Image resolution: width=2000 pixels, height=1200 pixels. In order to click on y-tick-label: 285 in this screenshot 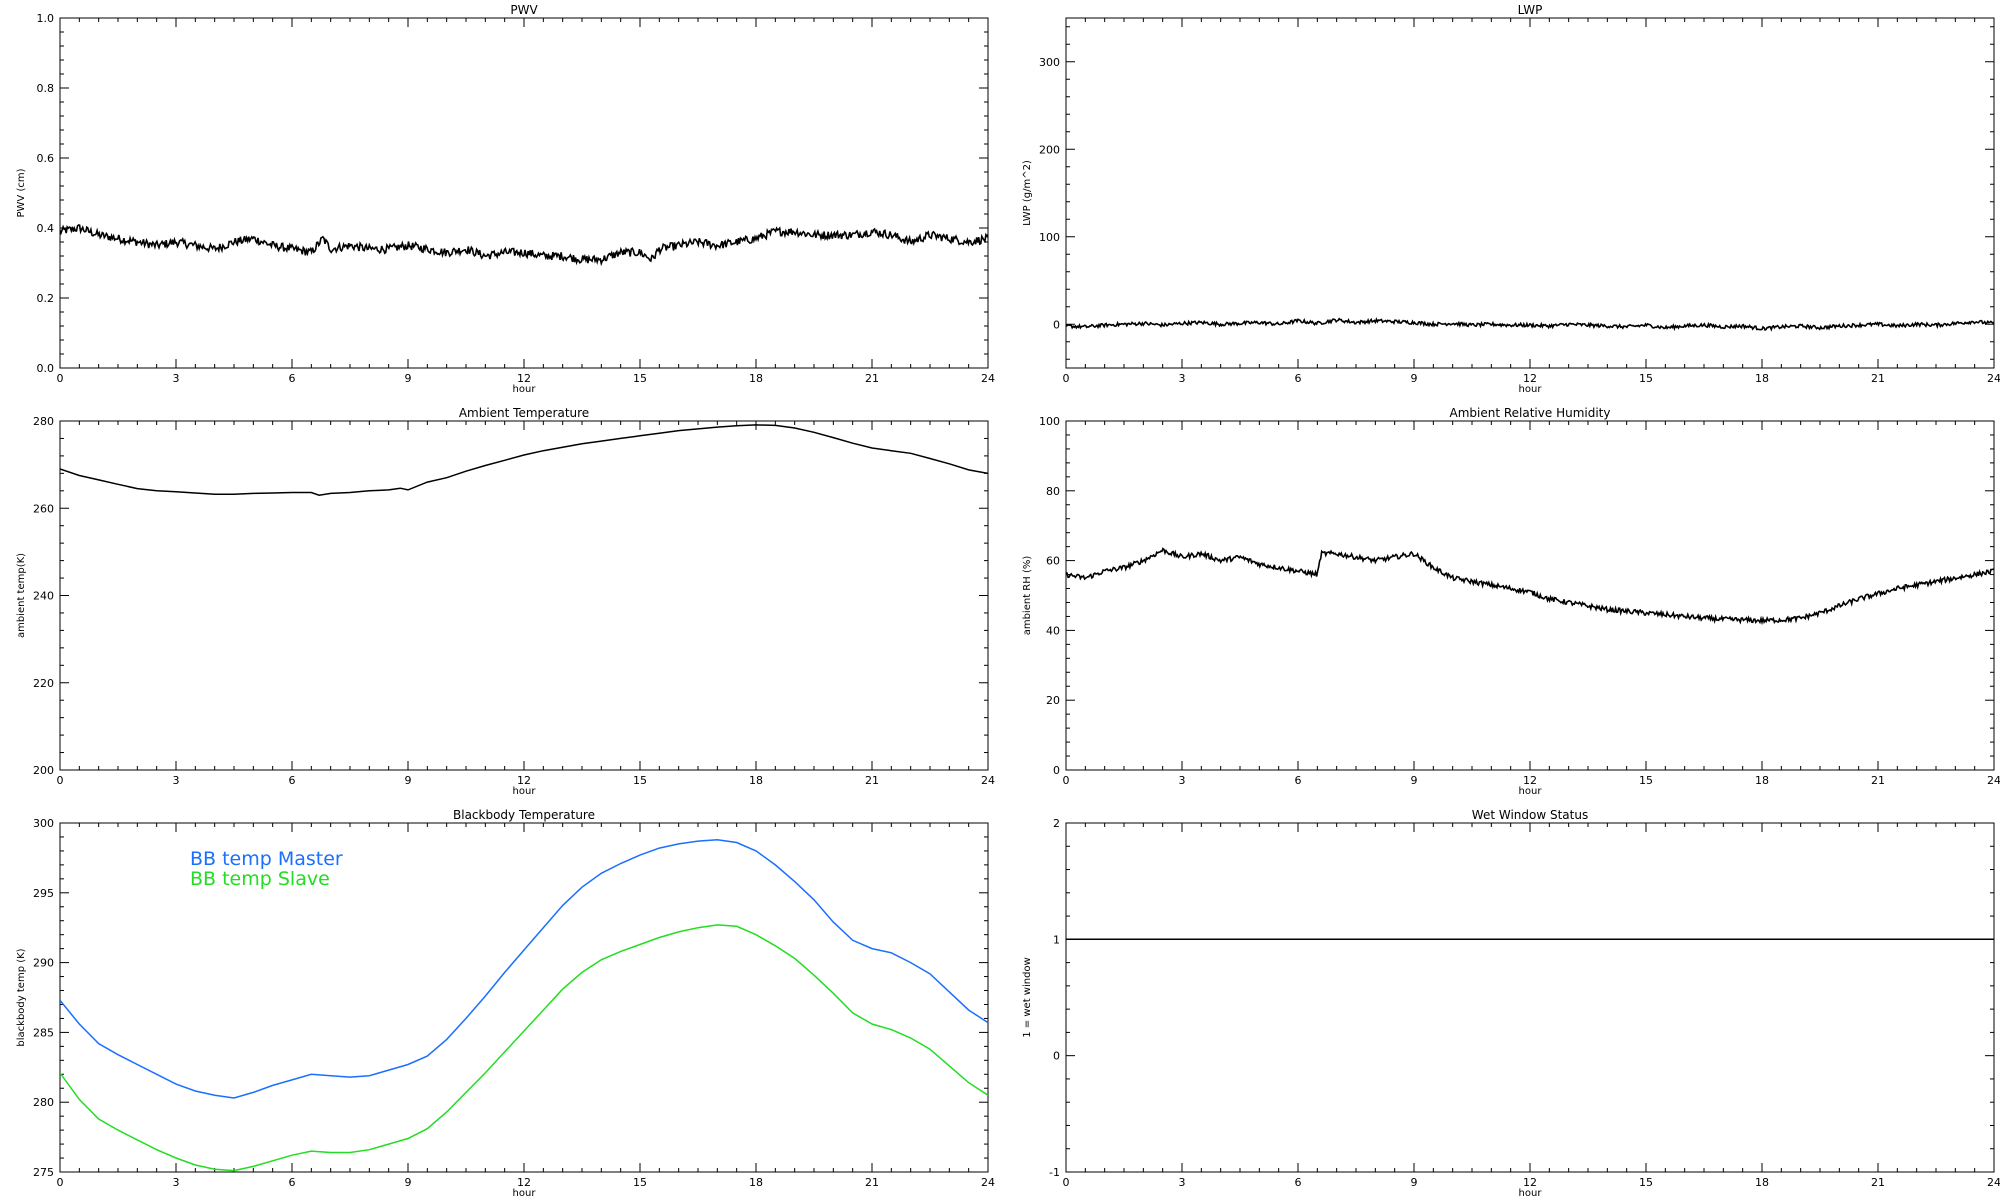, I will do `click(43, 1032)`.